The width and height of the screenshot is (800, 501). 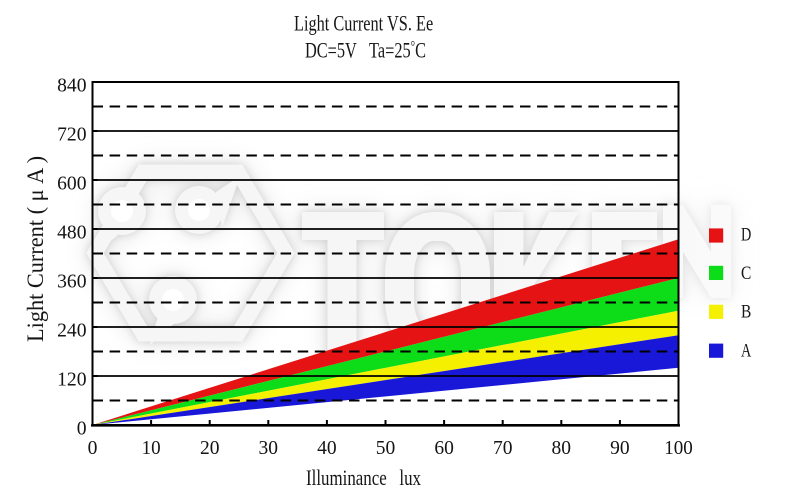 What do you see at coordinates (71, 331) in the screenshot?
I see `svg-text: 240` at bounding box center [71, 331].